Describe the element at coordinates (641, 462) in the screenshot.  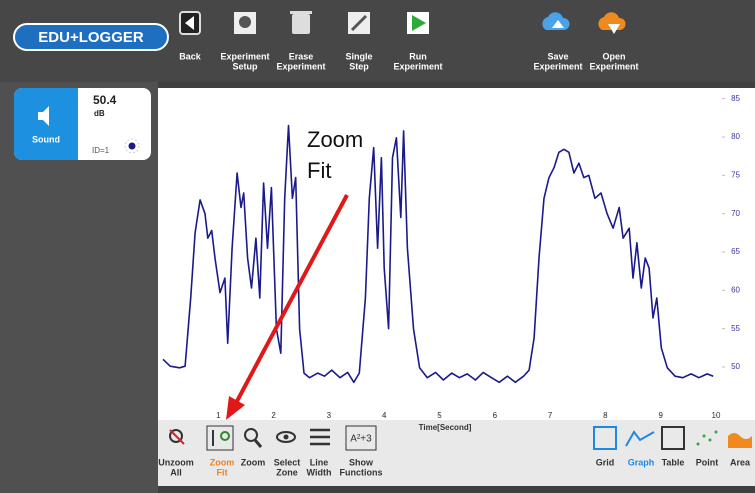
I see `tool-label: Graph` at that location.